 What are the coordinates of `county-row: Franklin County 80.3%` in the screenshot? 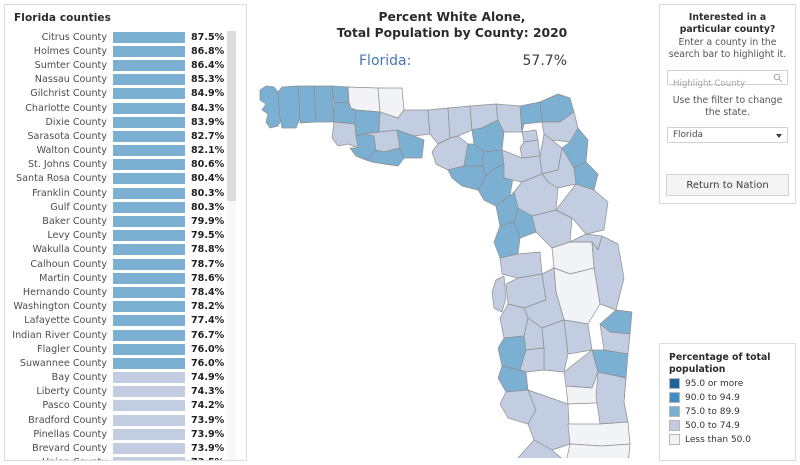 It's located at (125, 193).